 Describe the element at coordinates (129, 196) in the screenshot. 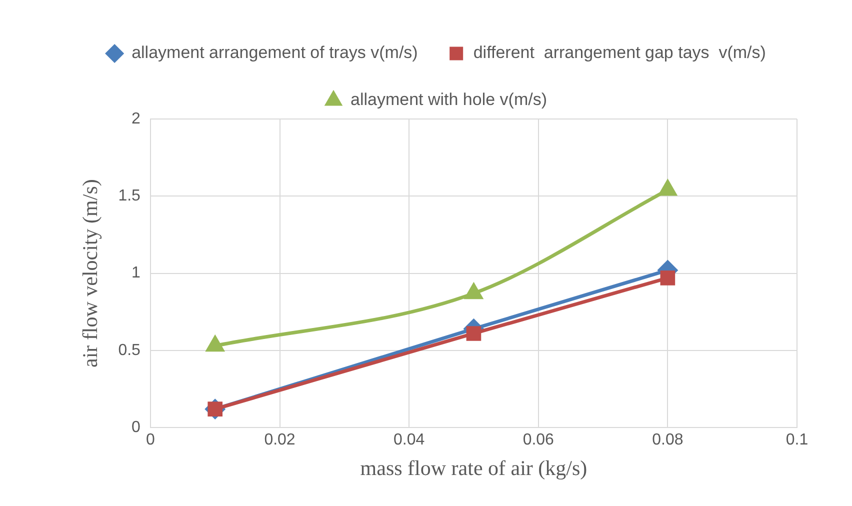

I see `y-tick-label: 1.5` at that location.